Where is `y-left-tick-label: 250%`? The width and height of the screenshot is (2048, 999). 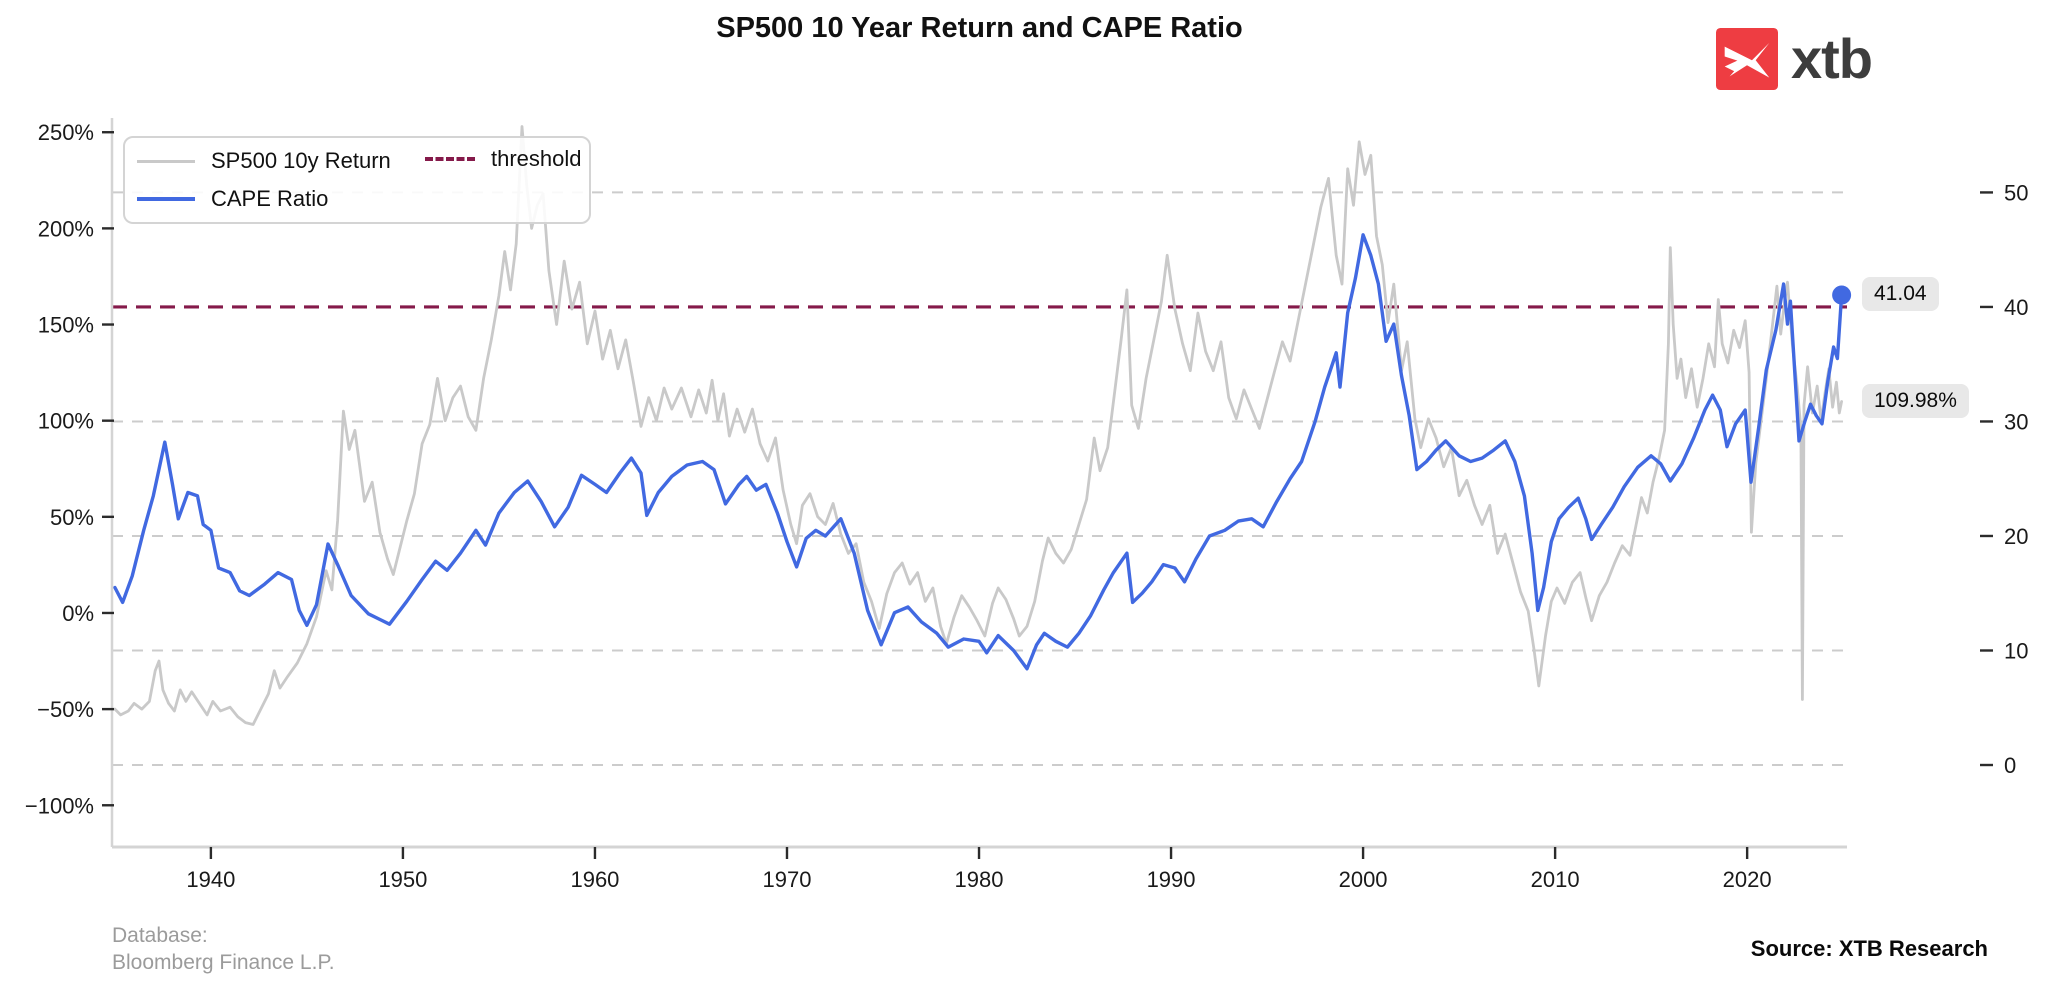
y-left-tick-label: 250% is located at coordinates (66, 132).